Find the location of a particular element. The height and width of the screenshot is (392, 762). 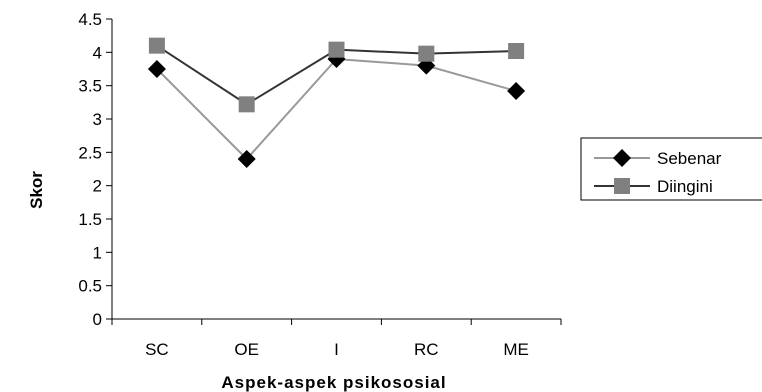

legend-label: Sebenar is located at coordinates (689, 158).